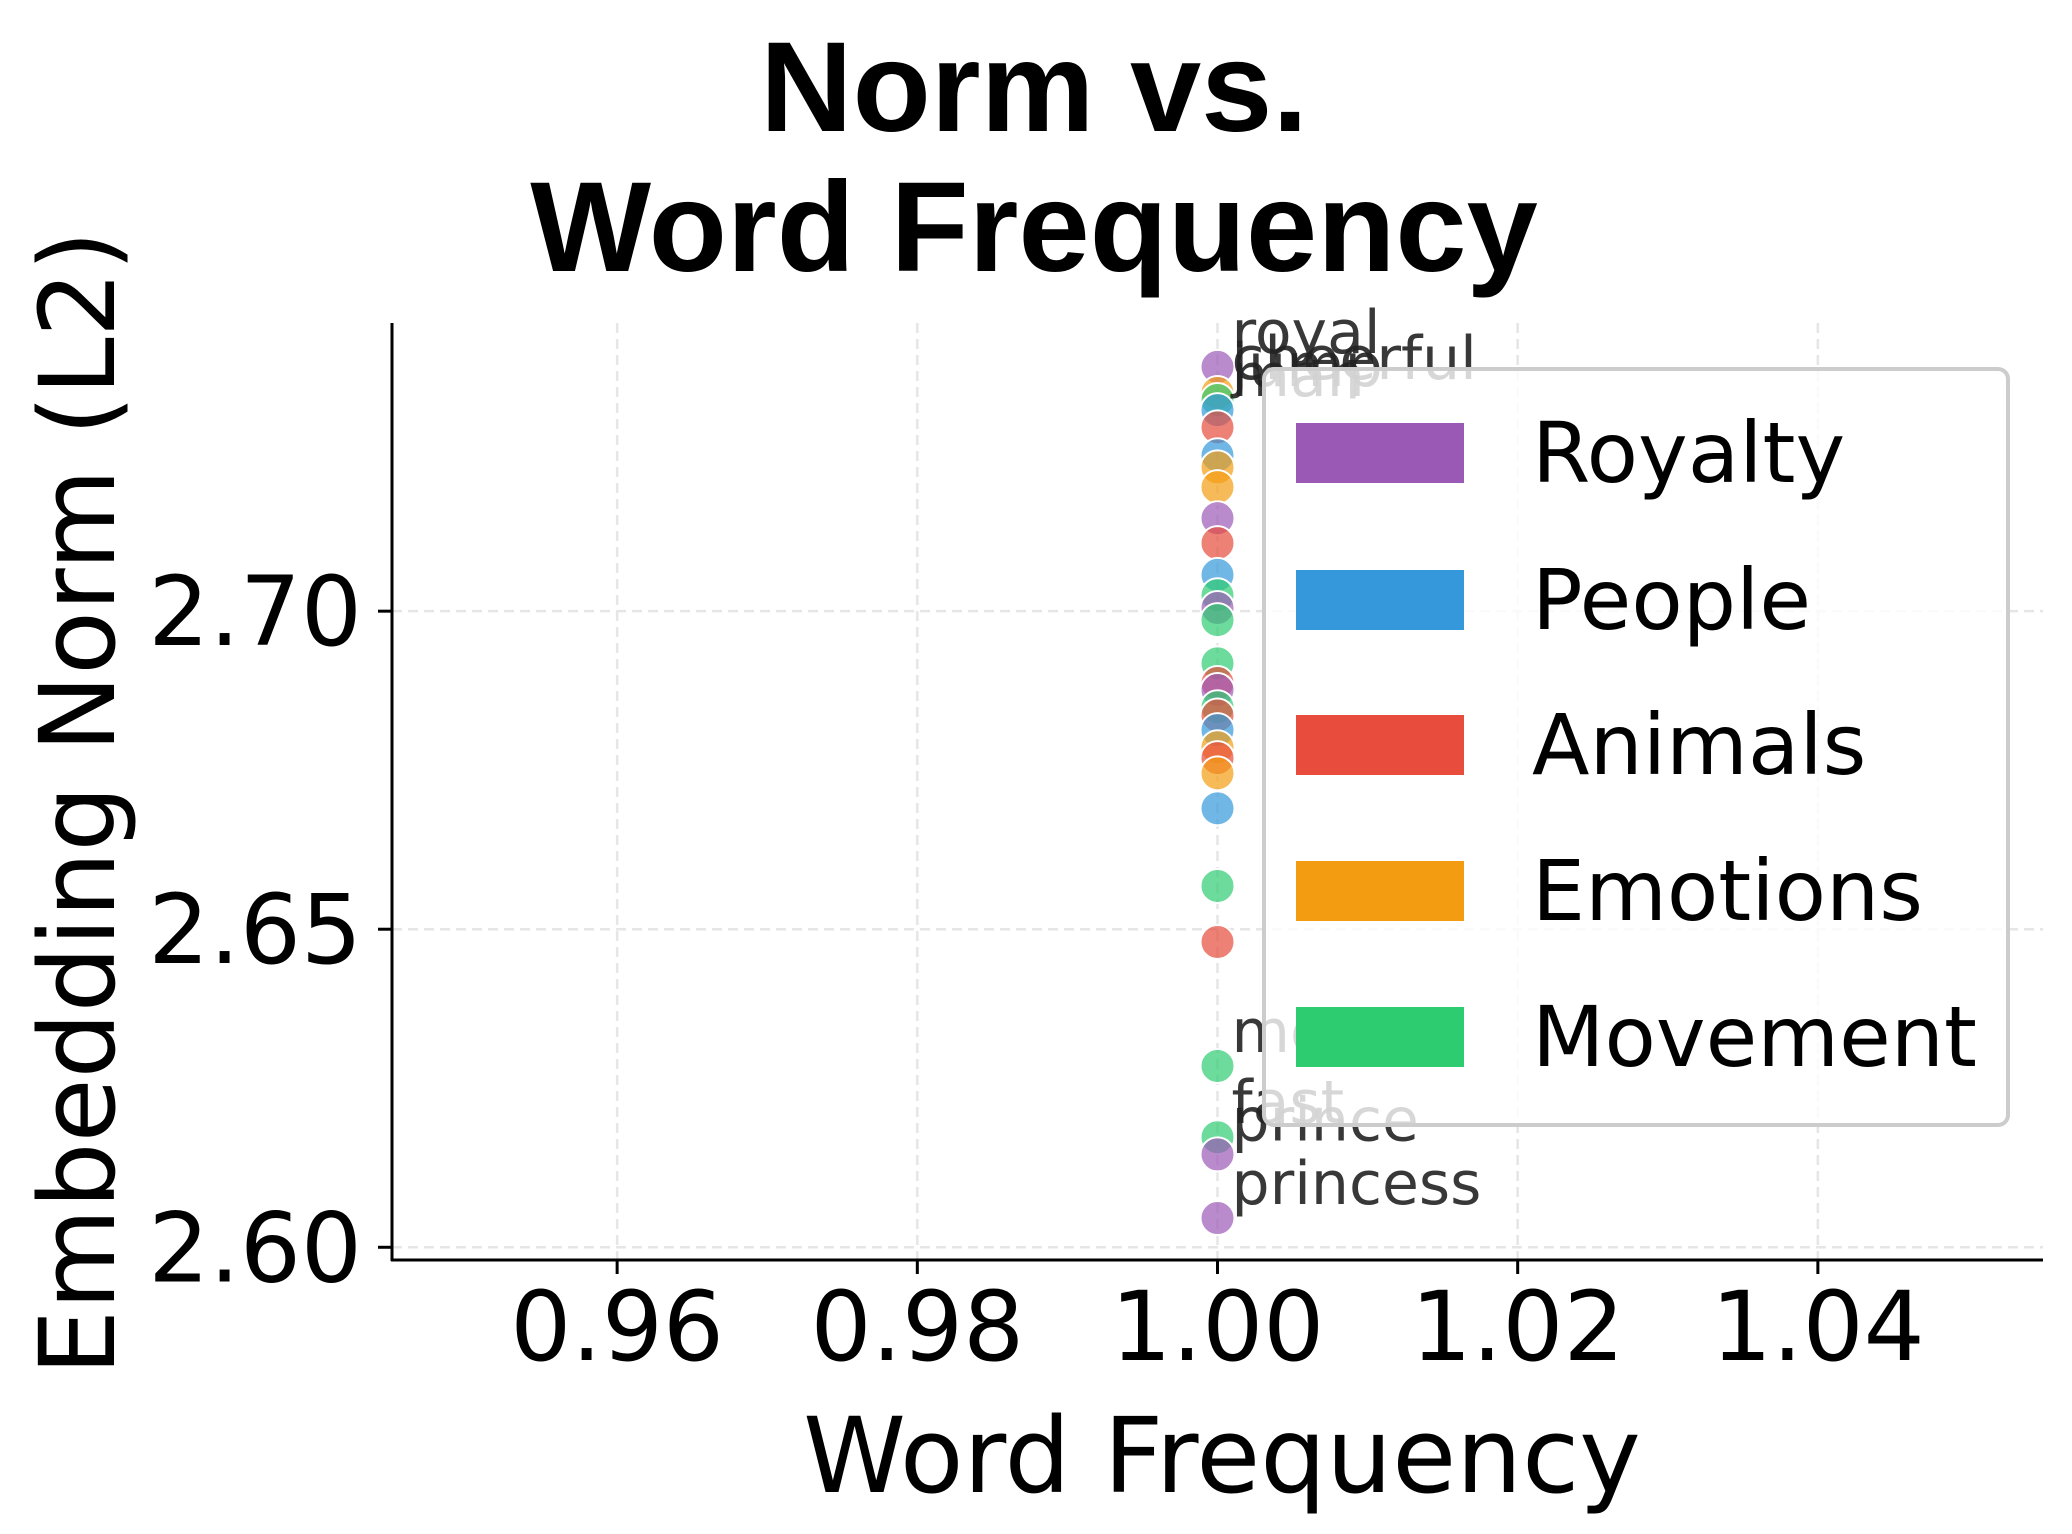 The image size is (2072, 1534). I want to click on x-tick-label: 0.96, so click(617, 1327).